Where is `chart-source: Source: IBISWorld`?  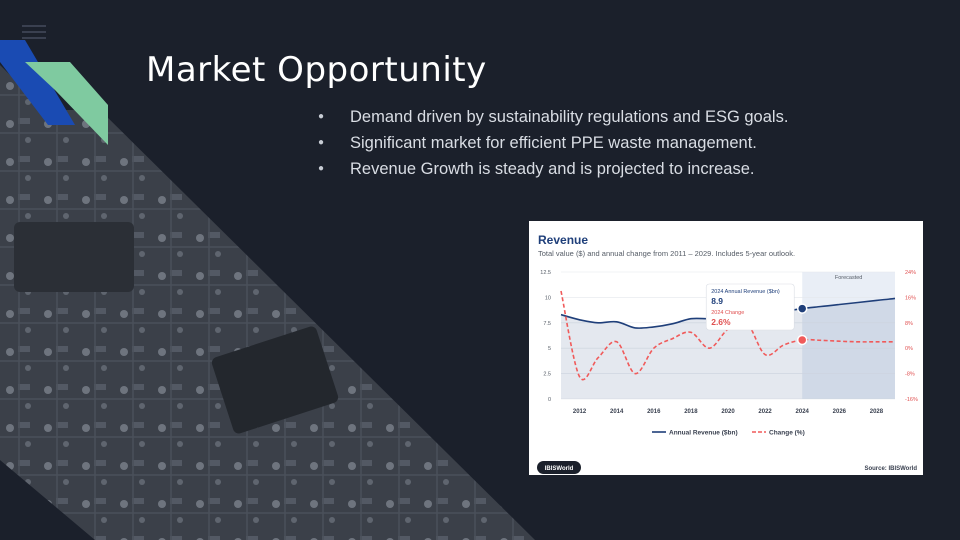
chart-source: Source: IBISWorld is located at coordinates (890, 469).